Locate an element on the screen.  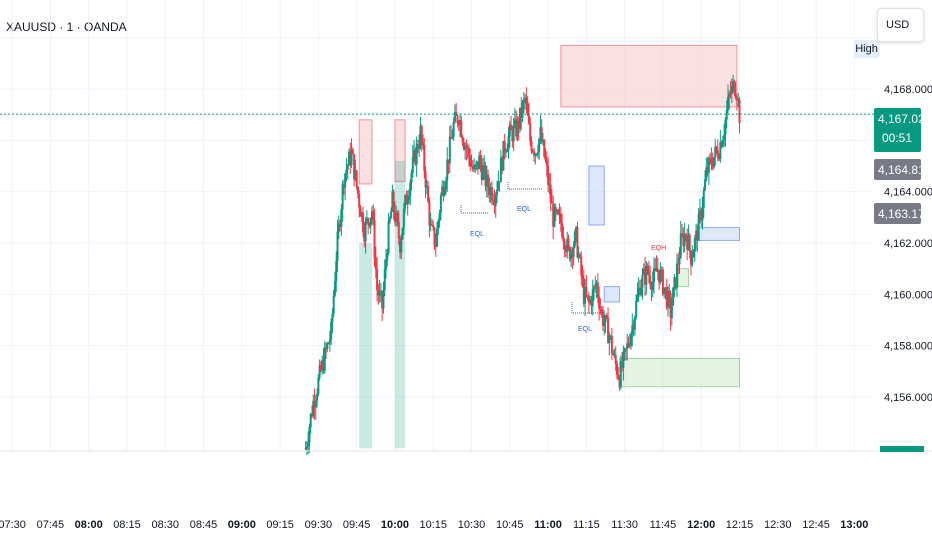
x-tick-label: 11:00 is located at coordinates (548, 525).